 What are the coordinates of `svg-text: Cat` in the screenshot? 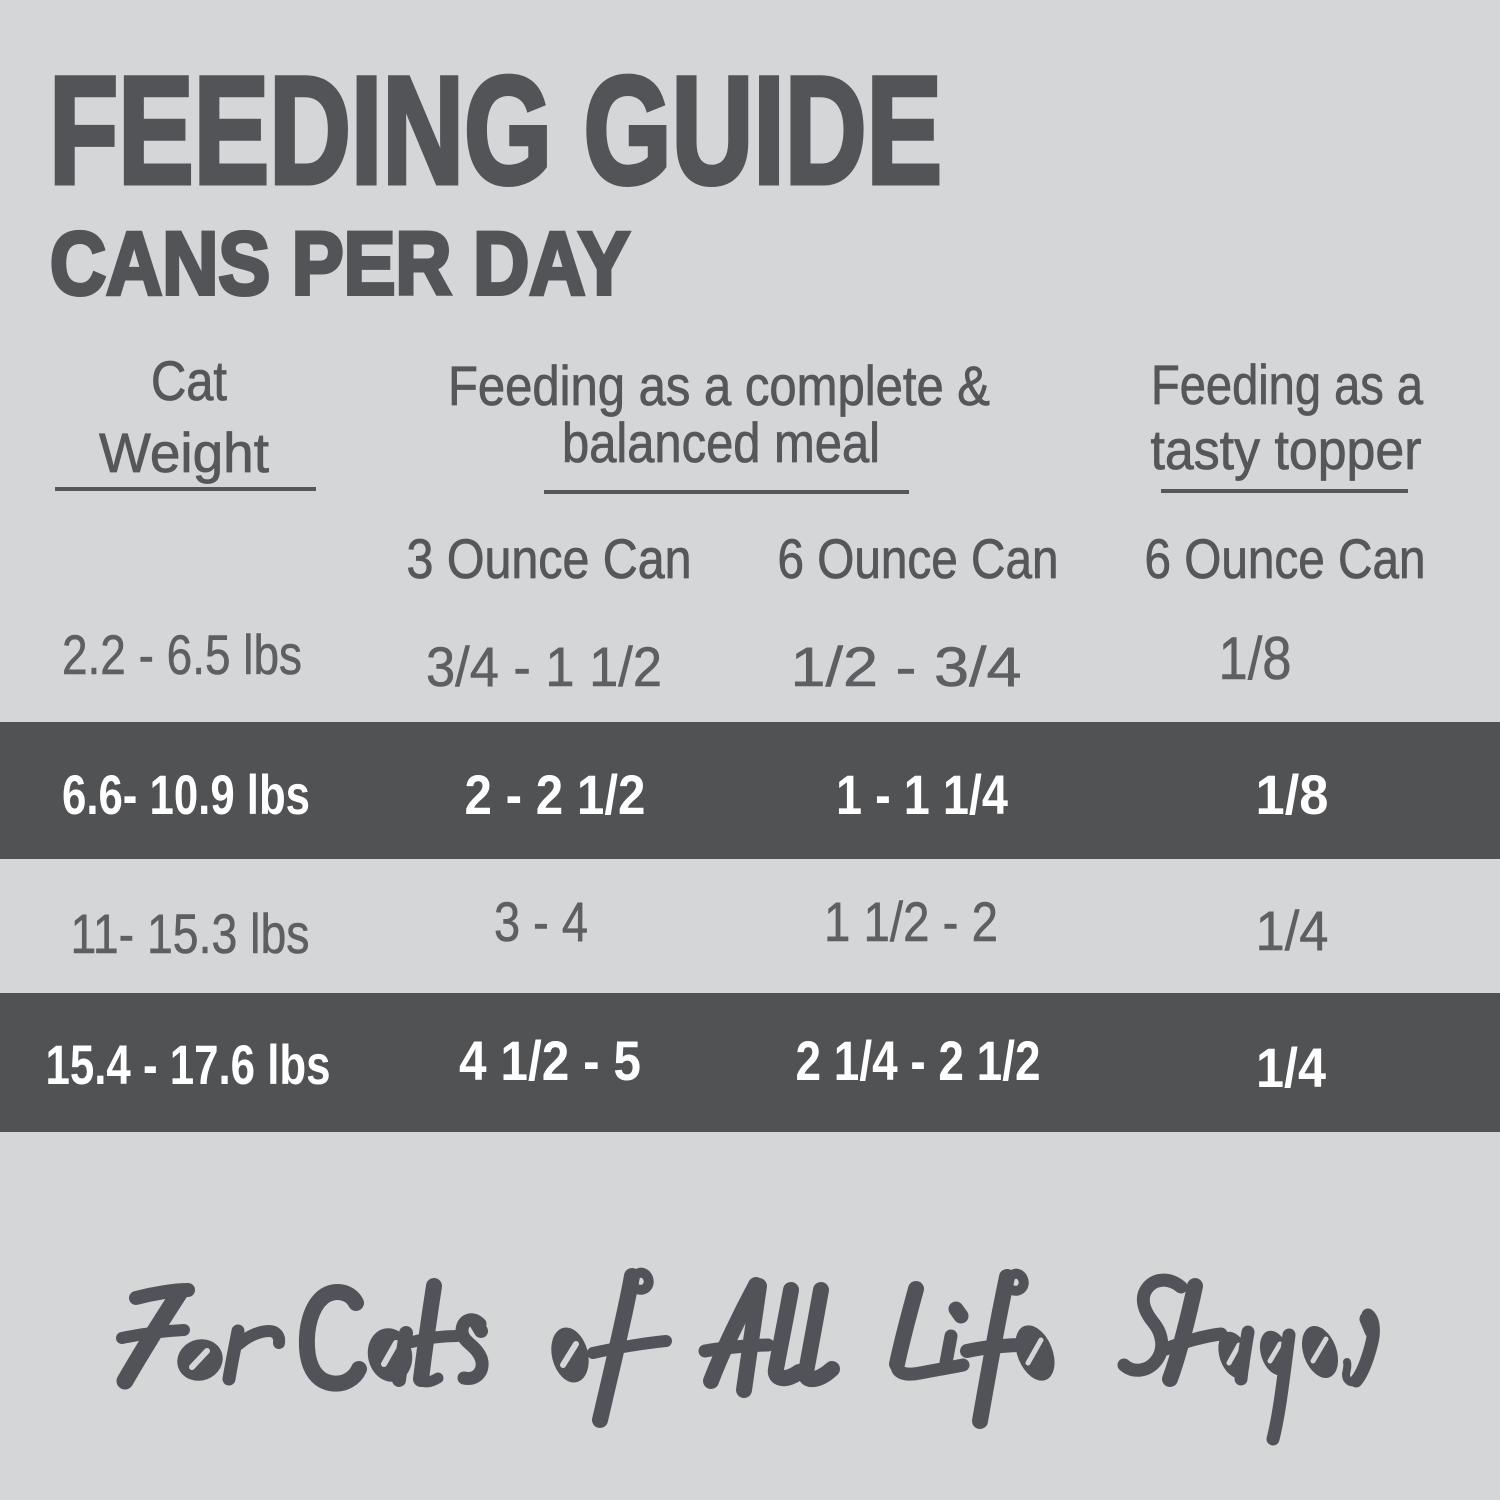 It's located at (189, 380).